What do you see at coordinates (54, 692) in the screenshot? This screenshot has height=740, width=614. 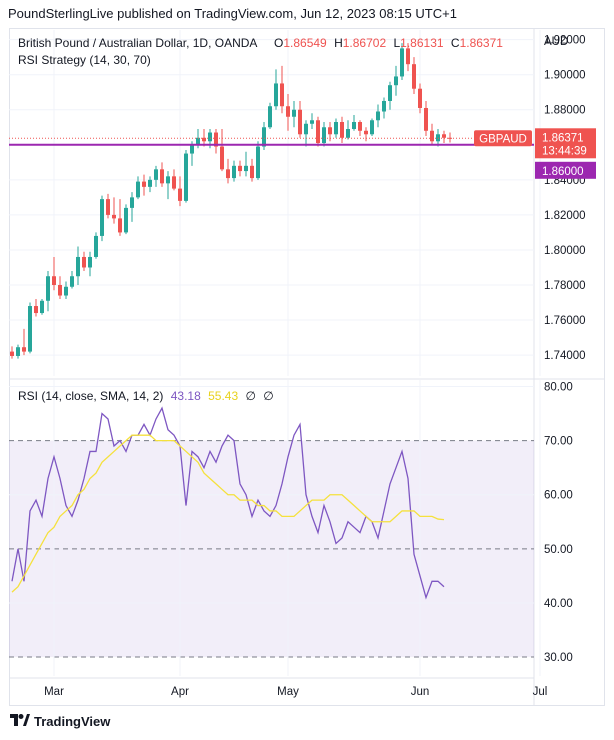 I see `x-tick-label: Mar` at bounding box center [54, 692].